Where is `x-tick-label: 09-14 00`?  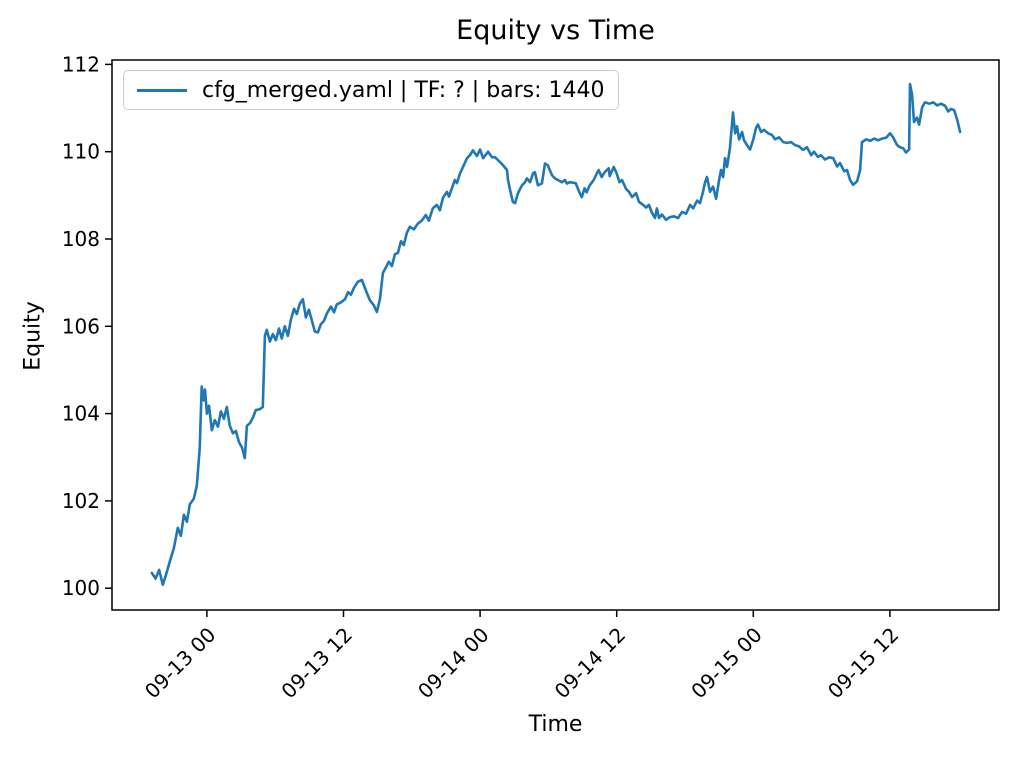 x-tick-label: 09-14 00 is located at coordinates (453, 663).